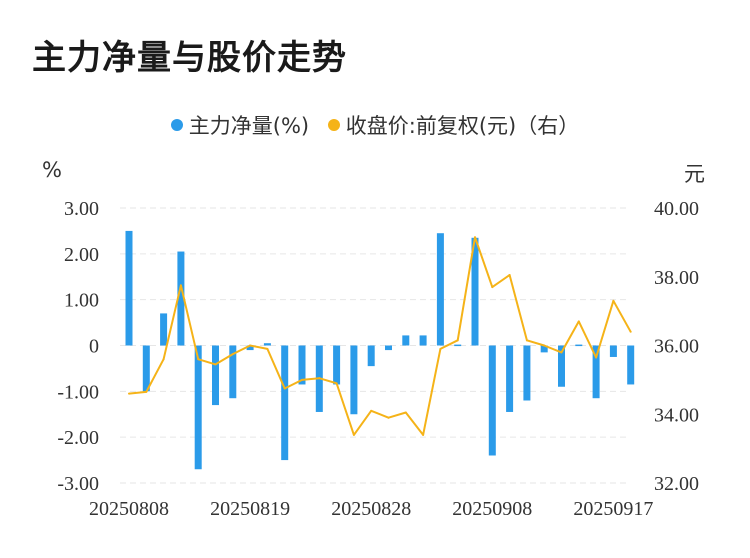 The width and height of the screenshot is (750, 558). Describe the element at coordinates (676, 209) in the screenshot. I see `right-tick-label: 40.00` at that location.